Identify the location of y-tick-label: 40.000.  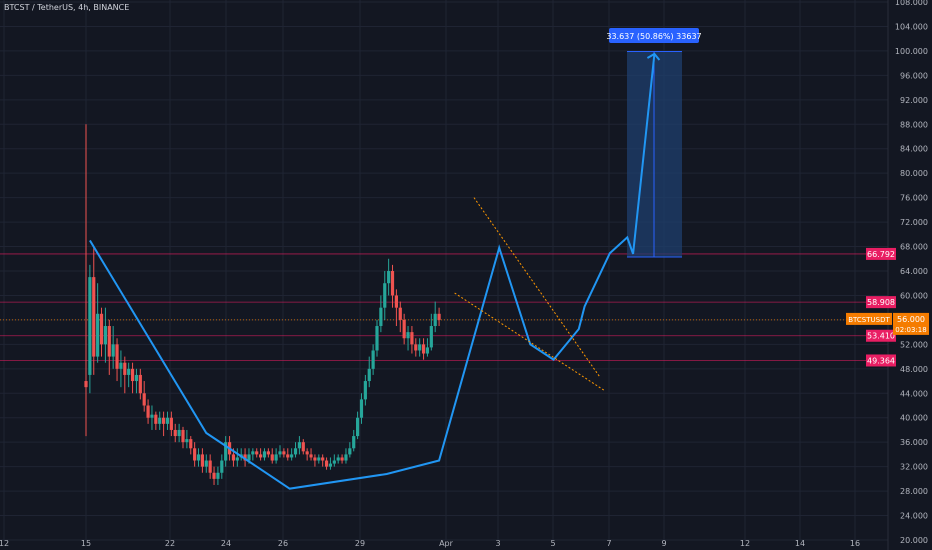
(914, 418).